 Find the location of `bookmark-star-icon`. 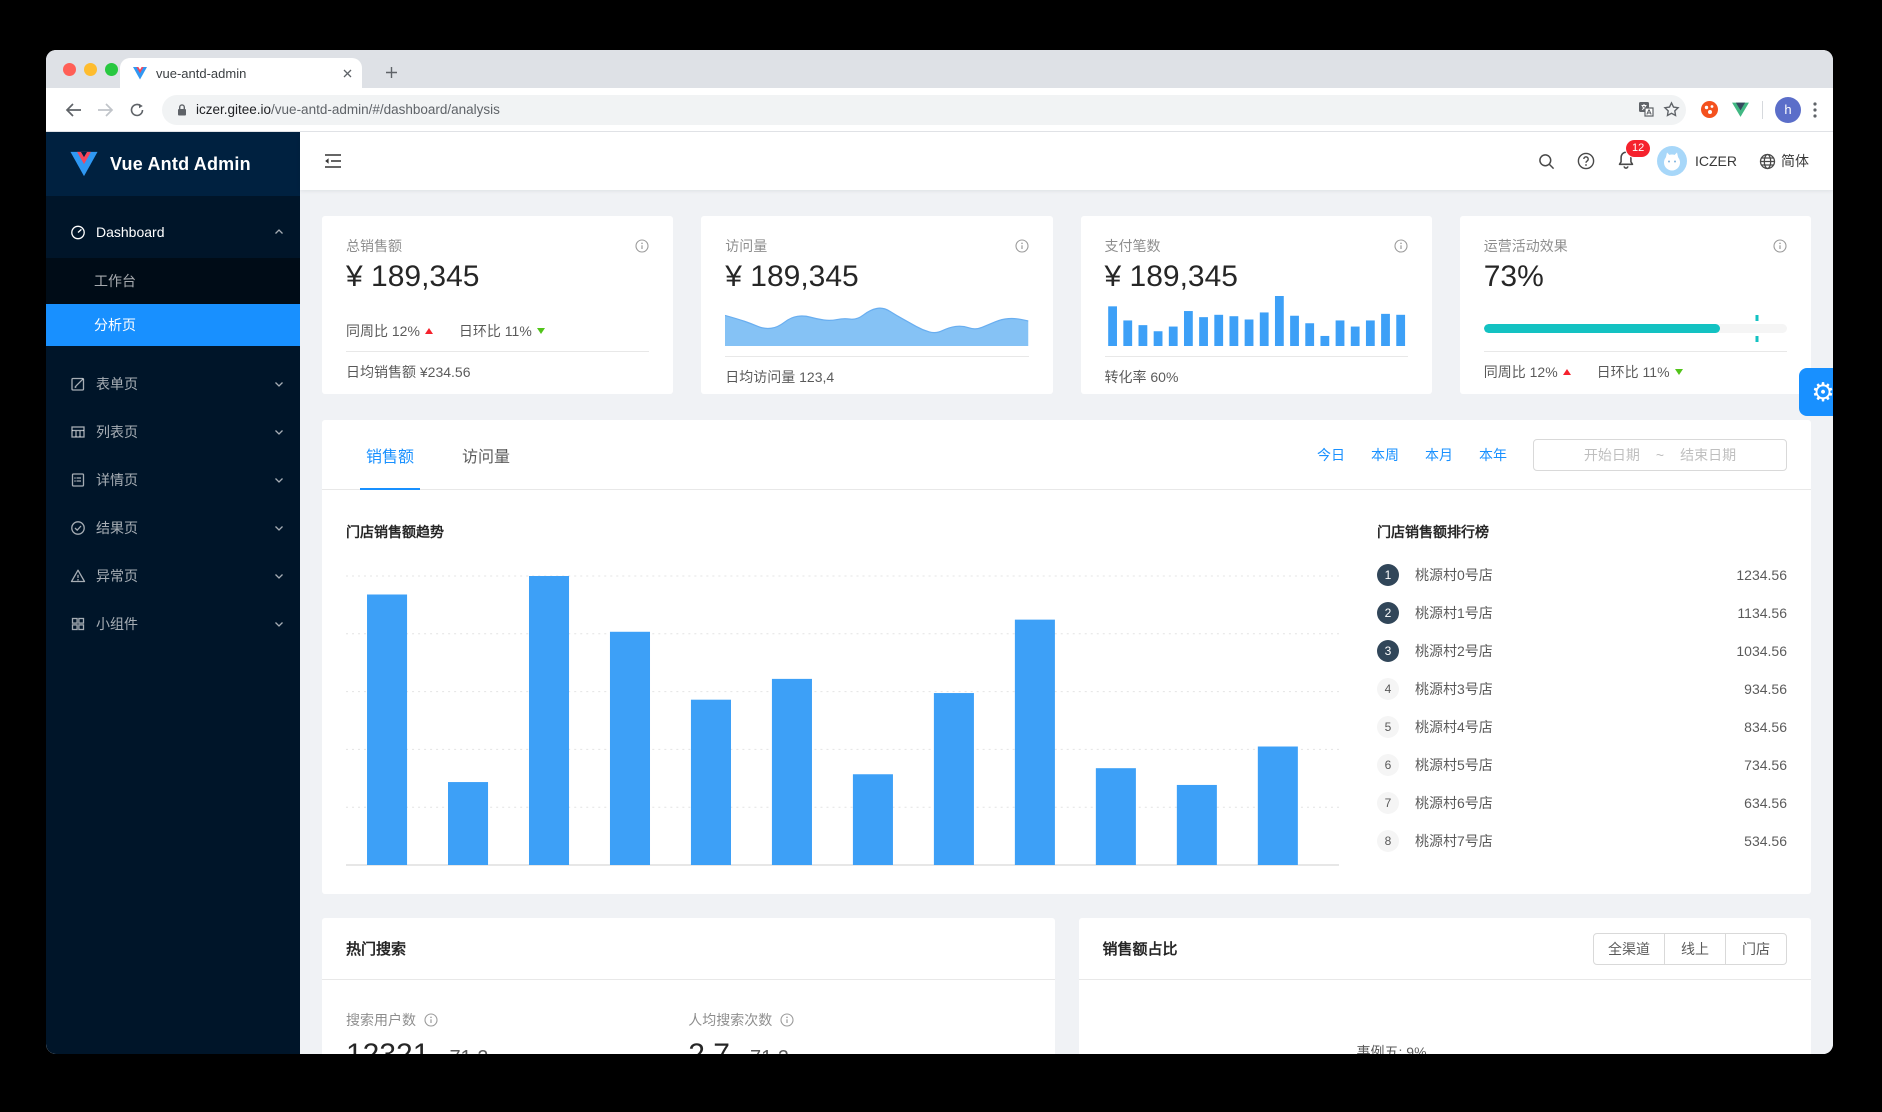

bookmark-star-icon is located at coordinates (1671, 109).